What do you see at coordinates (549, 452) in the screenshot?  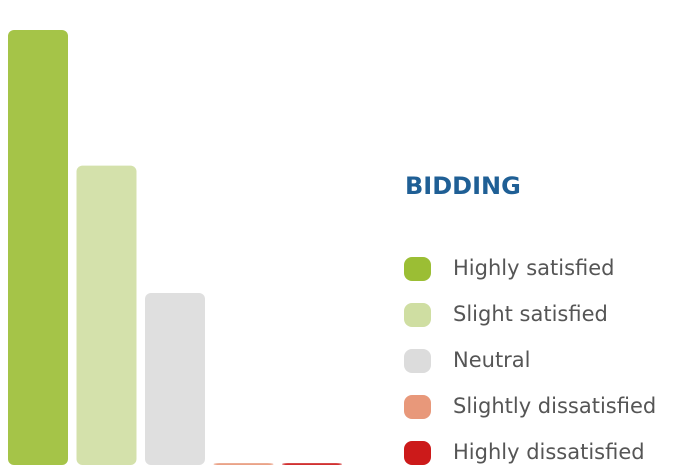 I see `legend-label: Highly dissatisfied` at bounding box center [549, 452].